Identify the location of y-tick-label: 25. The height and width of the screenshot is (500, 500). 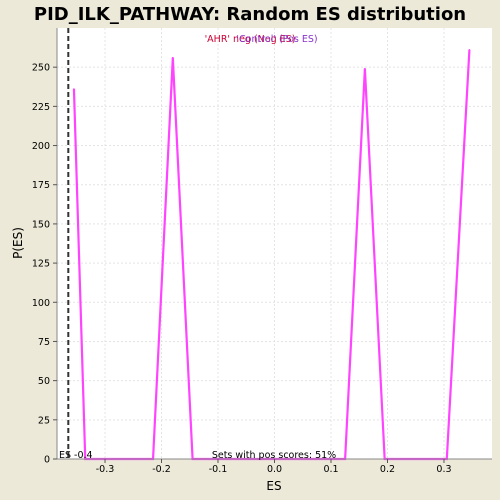
(44, 420).